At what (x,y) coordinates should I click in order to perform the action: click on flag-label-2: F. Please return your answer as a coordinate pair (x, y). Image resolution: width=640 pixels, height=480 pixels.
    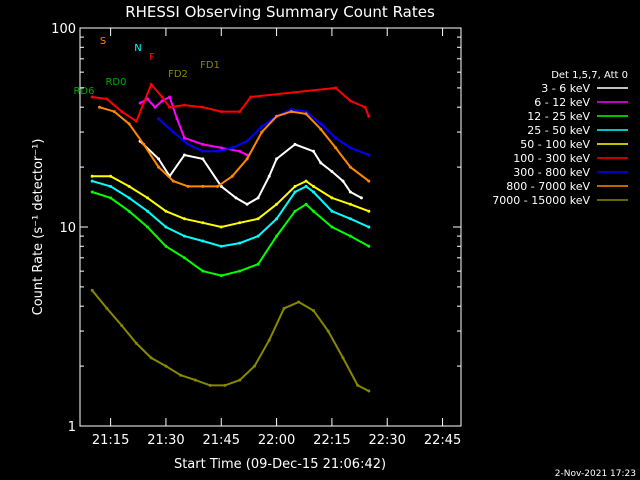
    Looking at the image, I should click on (152, 57).